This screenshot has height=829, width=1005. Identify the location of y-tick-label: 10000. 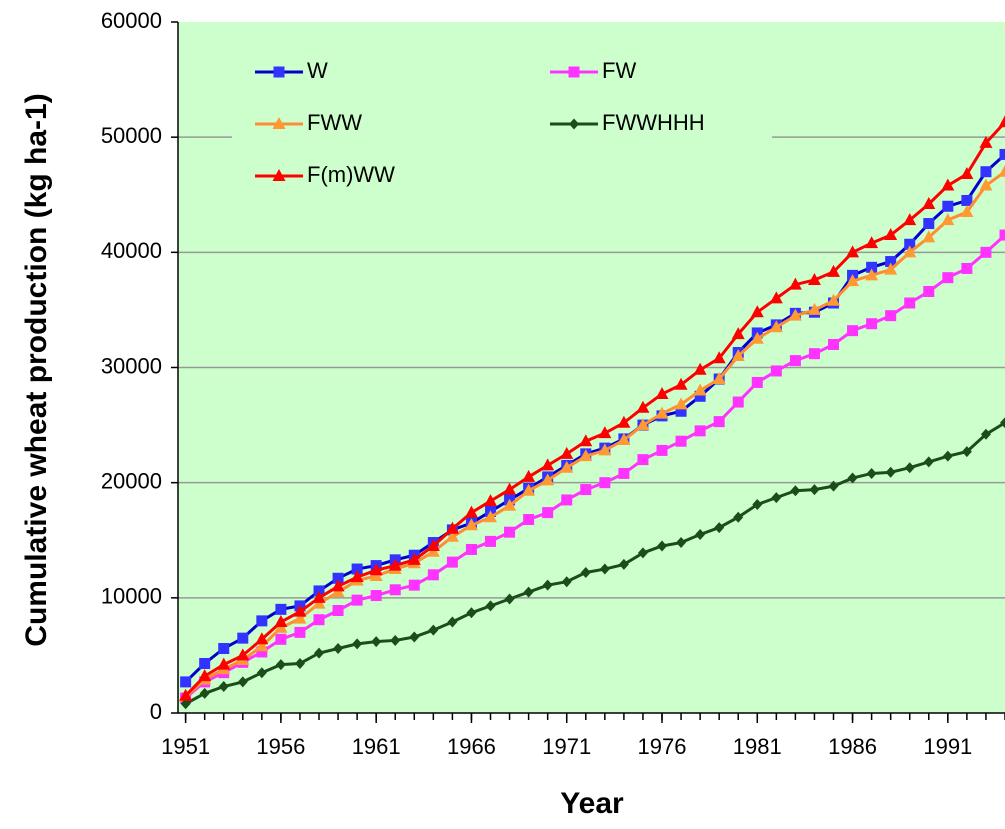
(131, 596).